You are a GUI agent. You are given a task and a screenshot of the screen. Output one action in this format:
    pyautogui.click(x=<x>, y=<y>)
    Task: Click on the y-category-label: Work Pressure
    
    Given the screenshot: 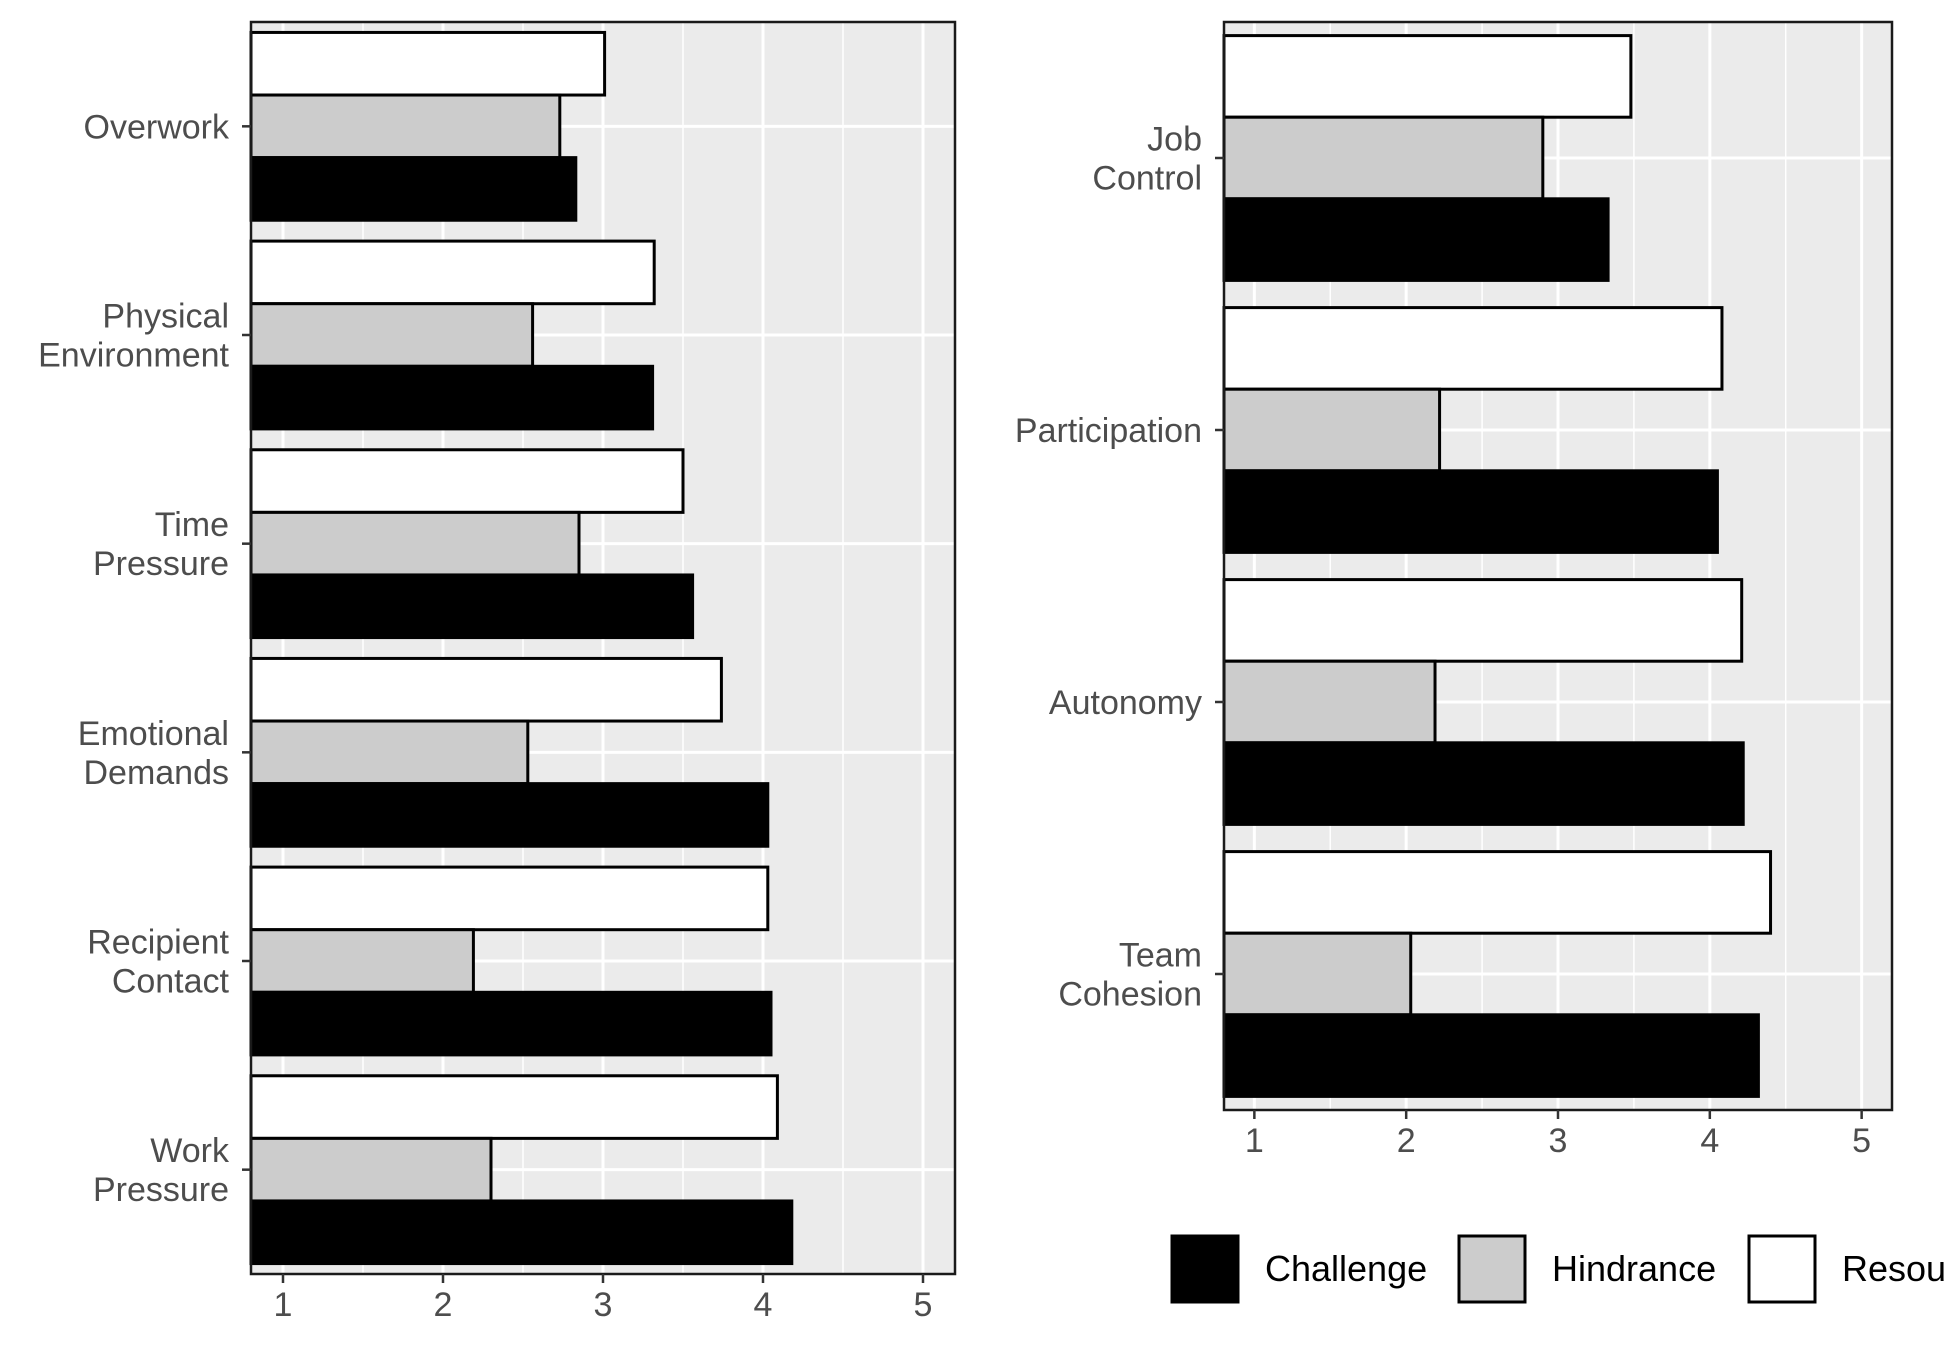 What is the action you would take?
    pyautogui.click(x=161, y=1170)
    